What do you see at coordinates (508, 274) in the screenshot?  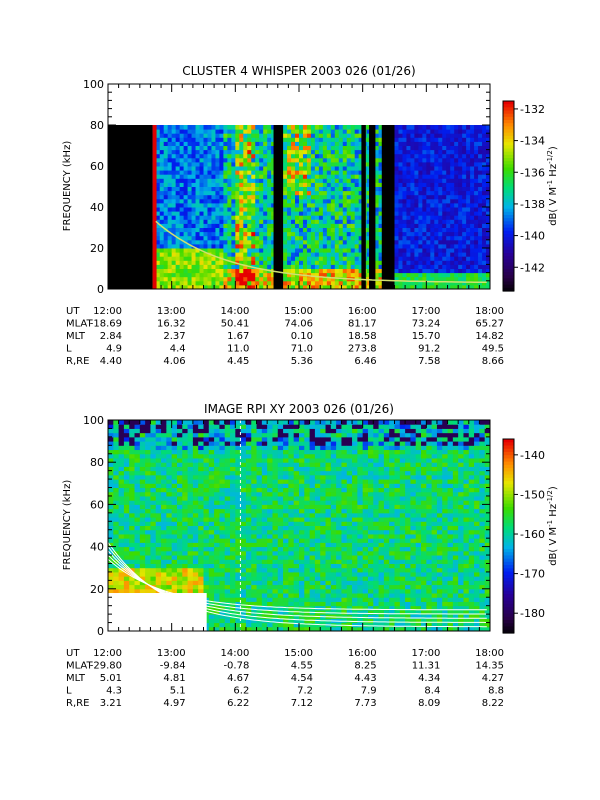 I see `colorbar-segment` at bounding box center [508, 274].